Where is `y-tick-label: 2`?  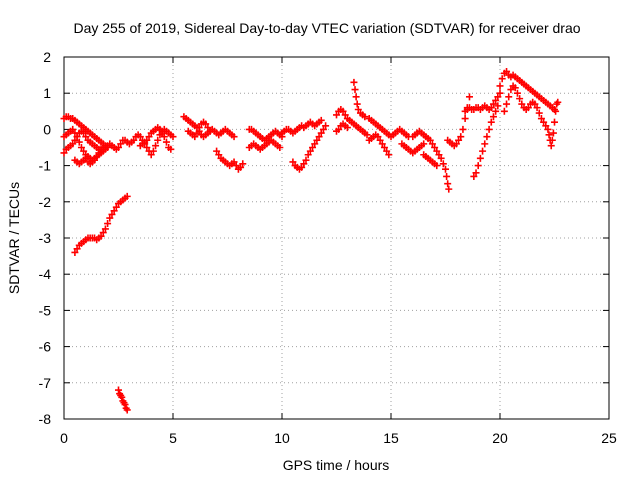
y-tick-label: 2 is located at coordinates (47, 57).